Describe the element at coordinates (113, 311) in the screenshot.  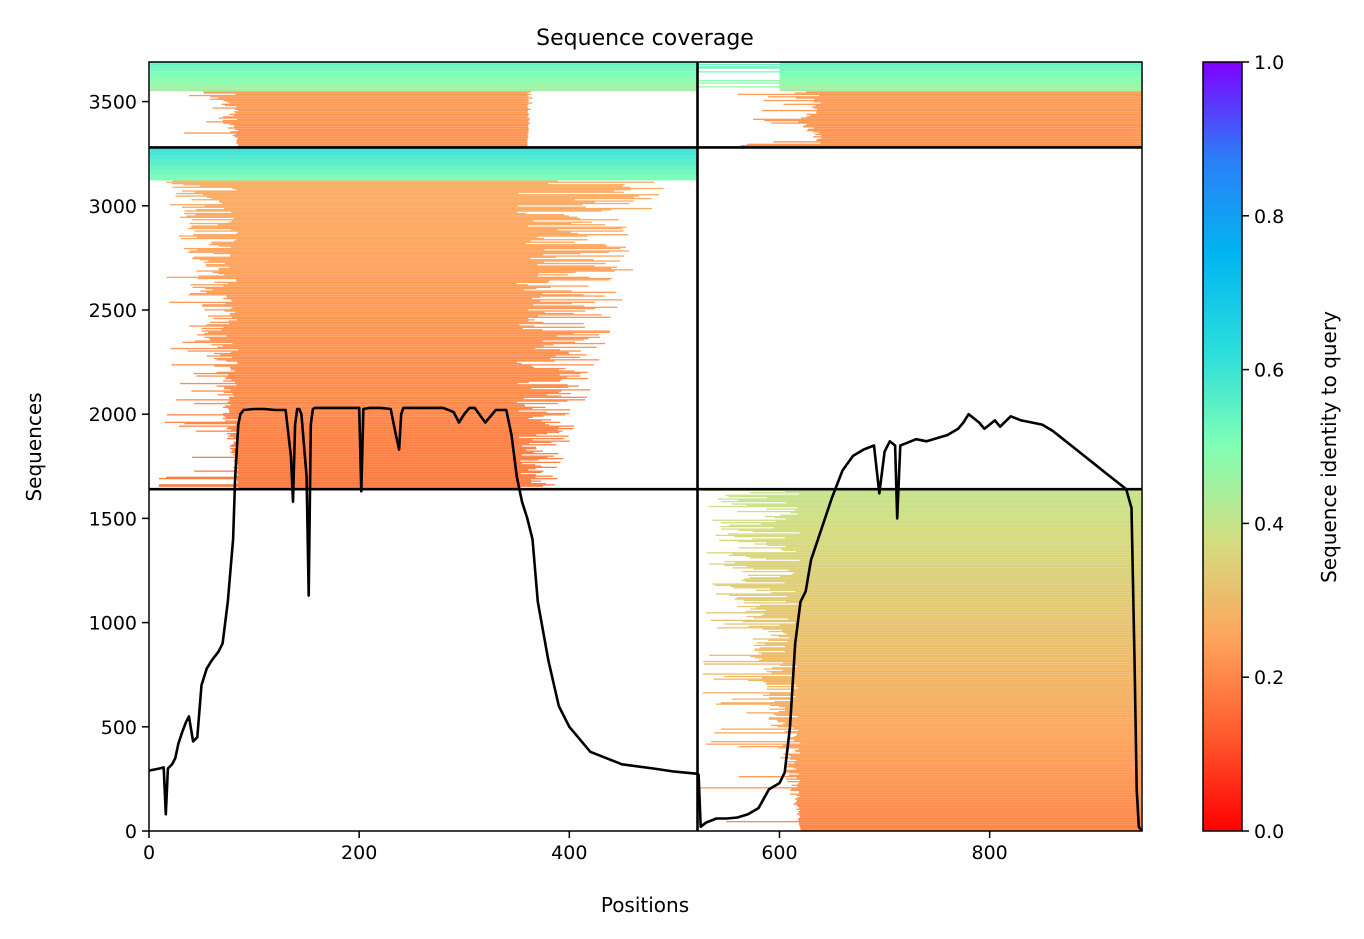
I see `y-tick-label: 2500` at that location.